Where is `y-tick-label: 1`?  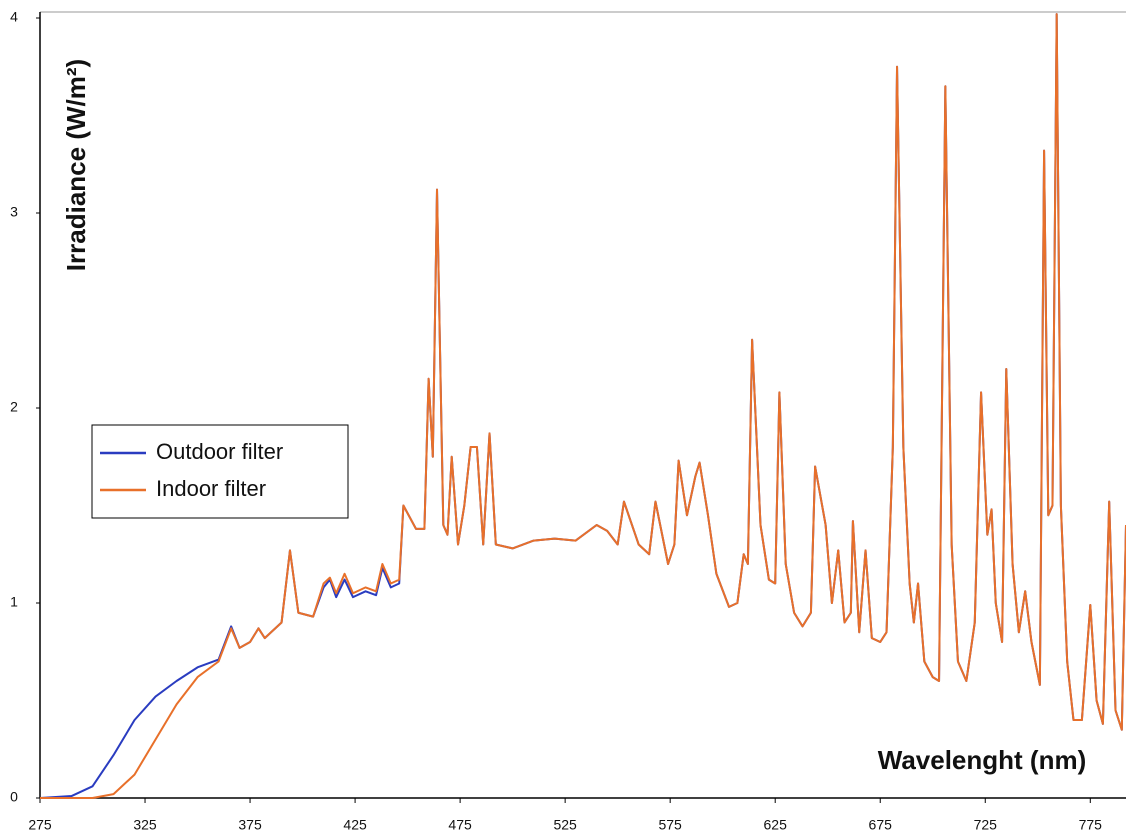
y-tick-label: 1 is located at coordinates (14, 602).